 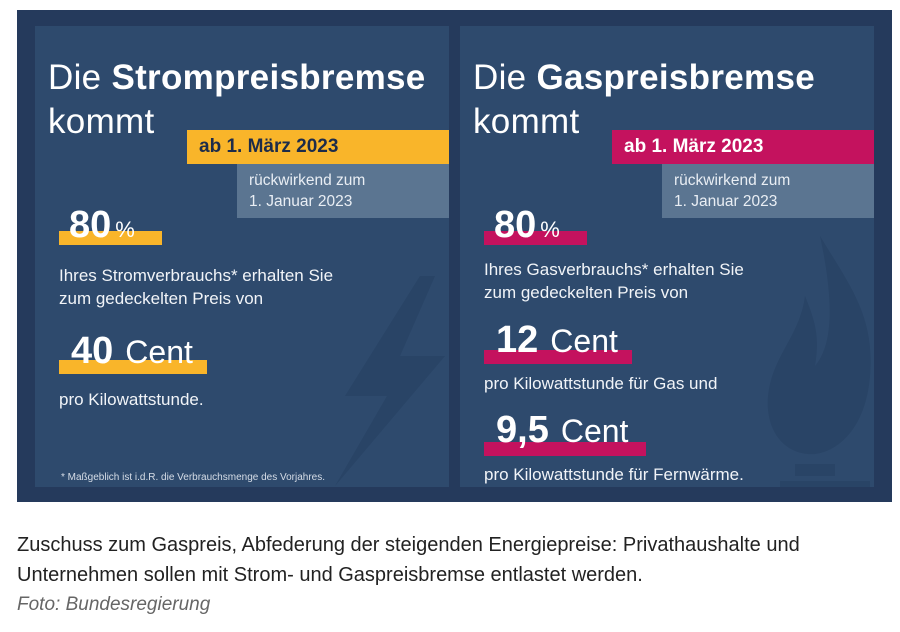 I want to click on heat-price-underline, so click(x=565, y=449).